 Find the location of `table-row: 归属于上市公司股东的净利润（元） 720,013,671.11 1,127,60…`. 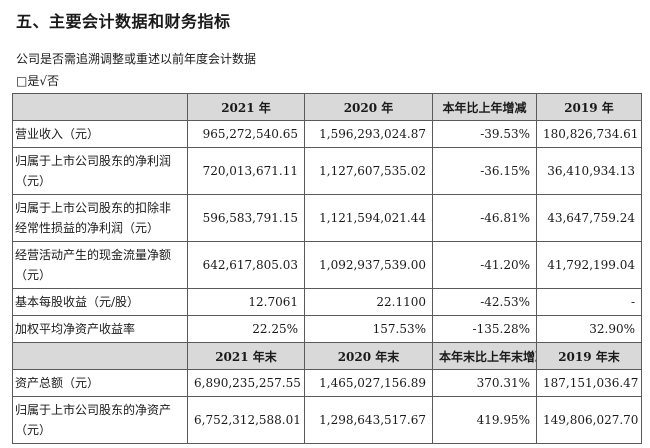

table-row: 归属于上市公司股东的净利润（元） 720,013,671.11 1,127,60… is located at coordinates (327, 171).